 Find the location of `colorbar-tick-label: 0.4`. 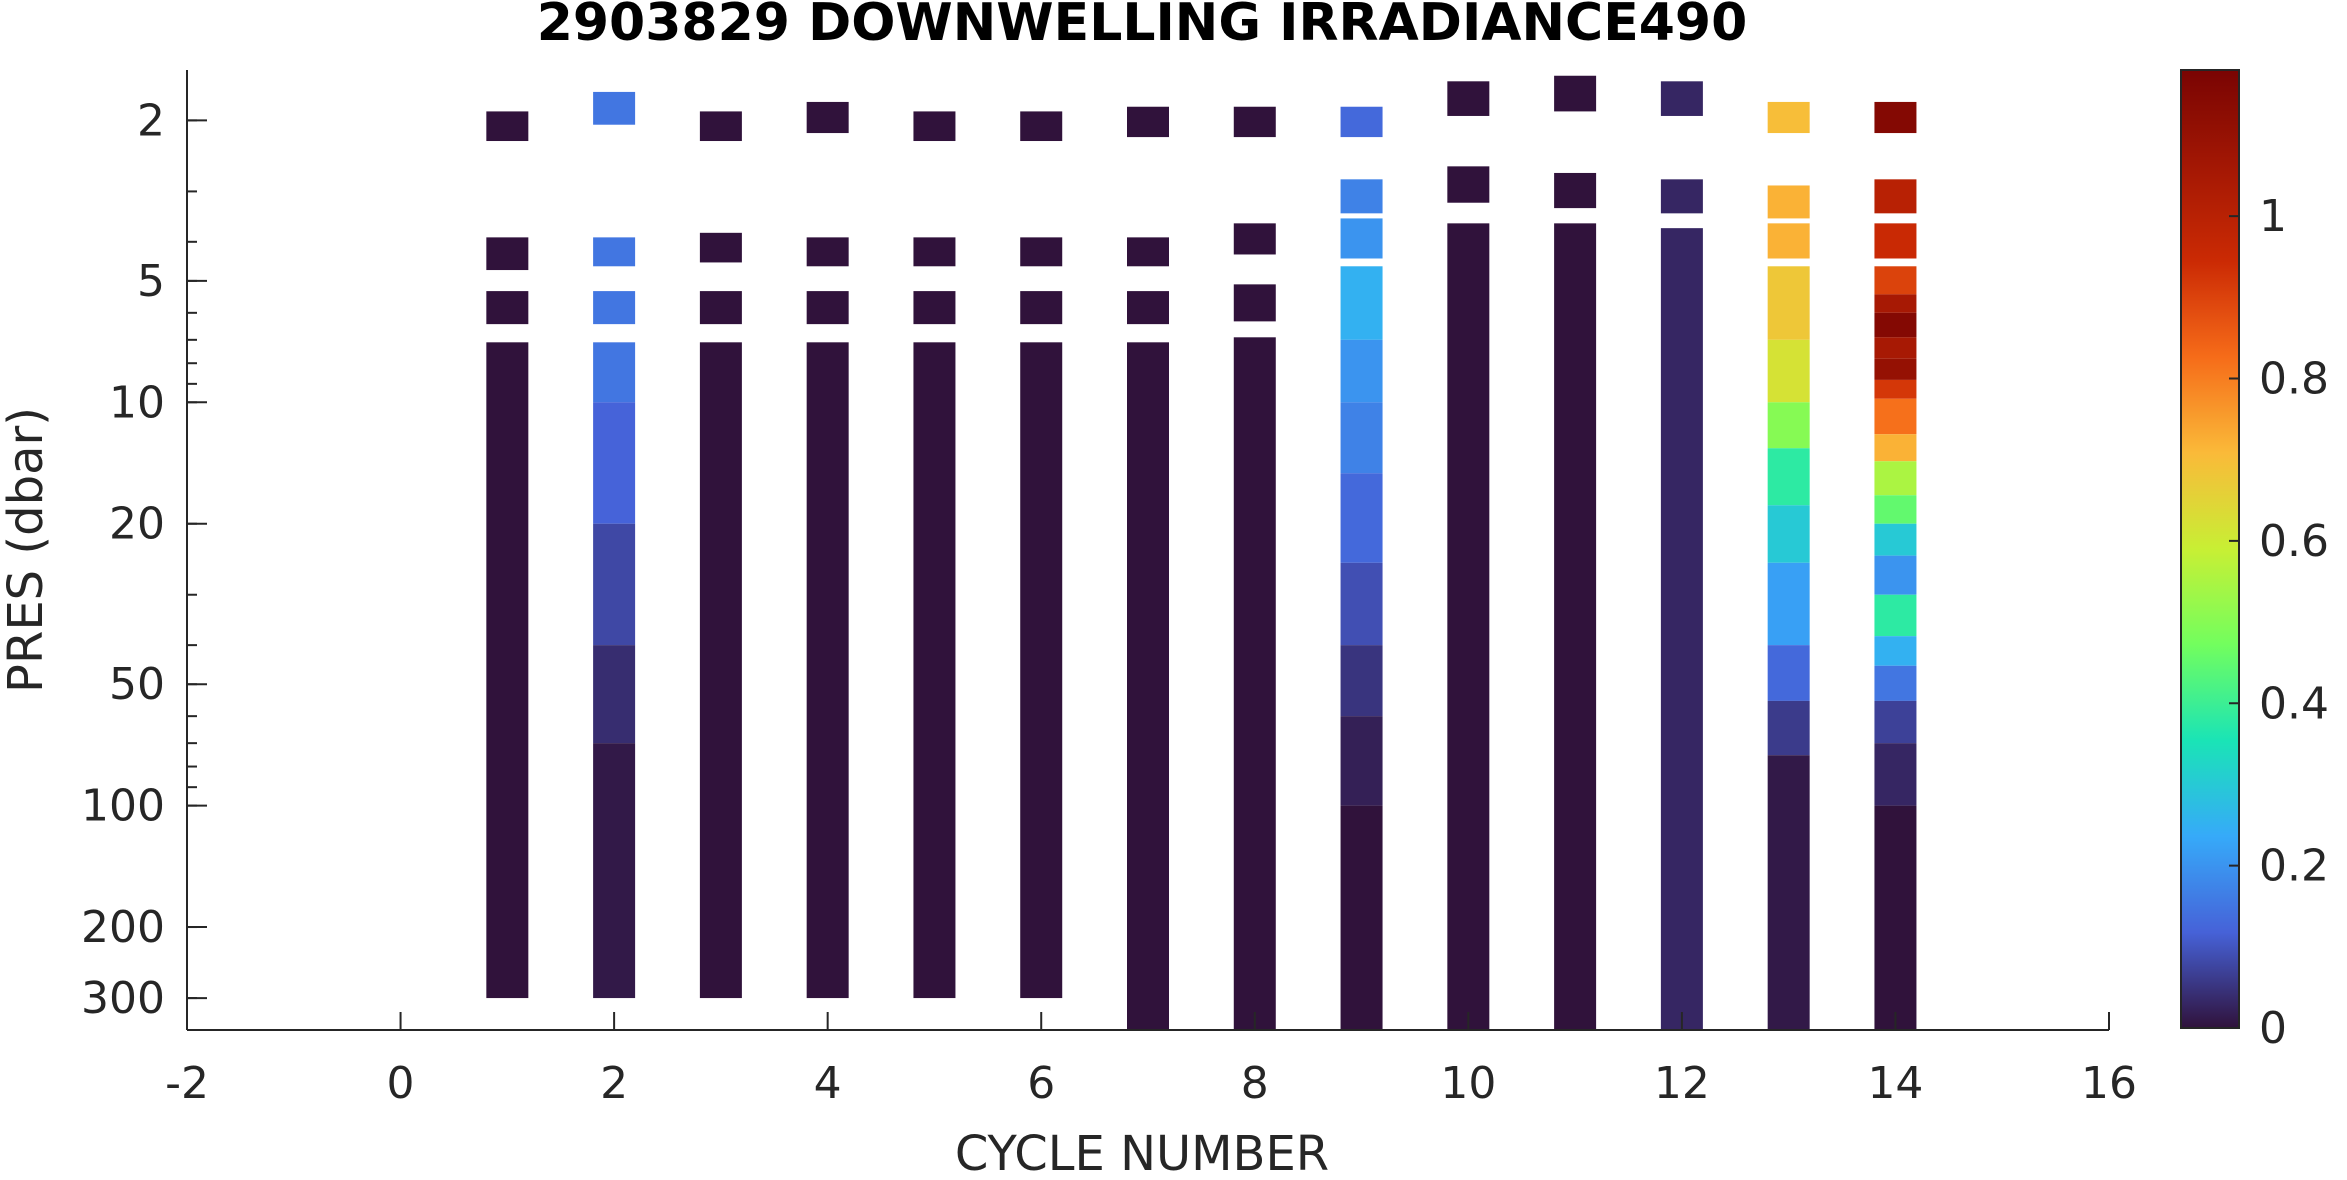

colorbar-tick-label: 0.4 is located at coordinates (2294, 703).